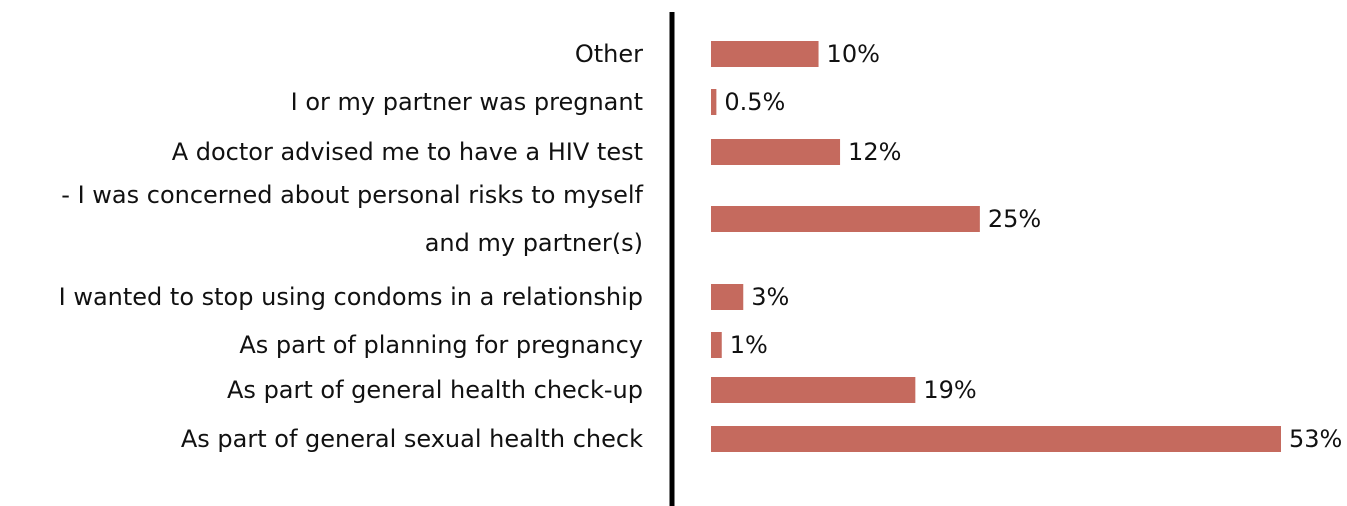 This screenshot has height=506, width=1347. Describe the element at coordinates (441, 345) in the screenshot. I see `category-label: As part of planning for pregnancy` at that location.